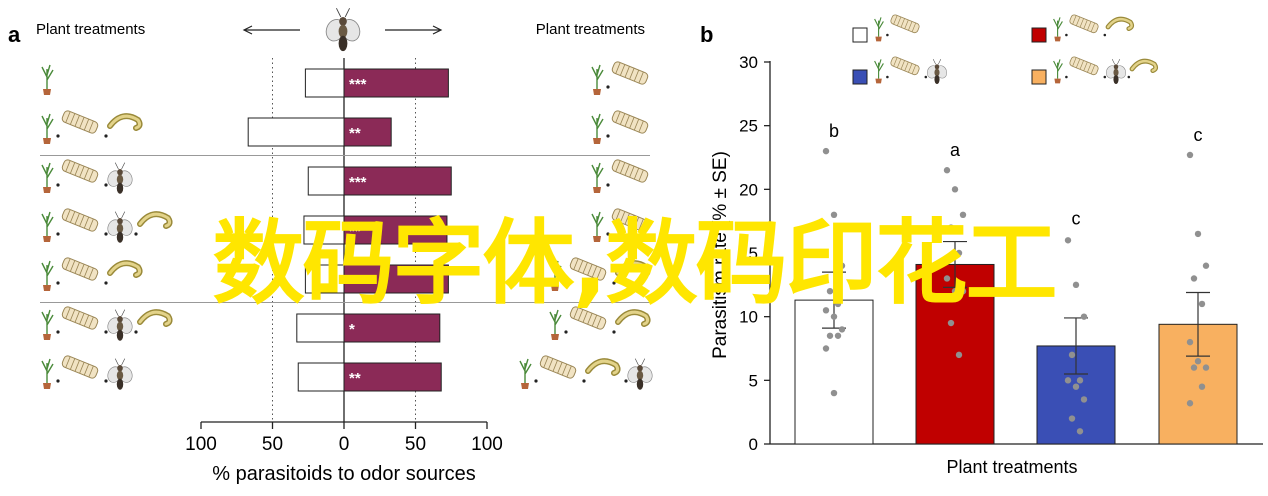 The width and height of the screenshot is (1268, 496). What do you see at coordinates (1011, 467) in the screenshot?
I see `x-axis-label: Plant treatments` at bounding box center [1011, 467].